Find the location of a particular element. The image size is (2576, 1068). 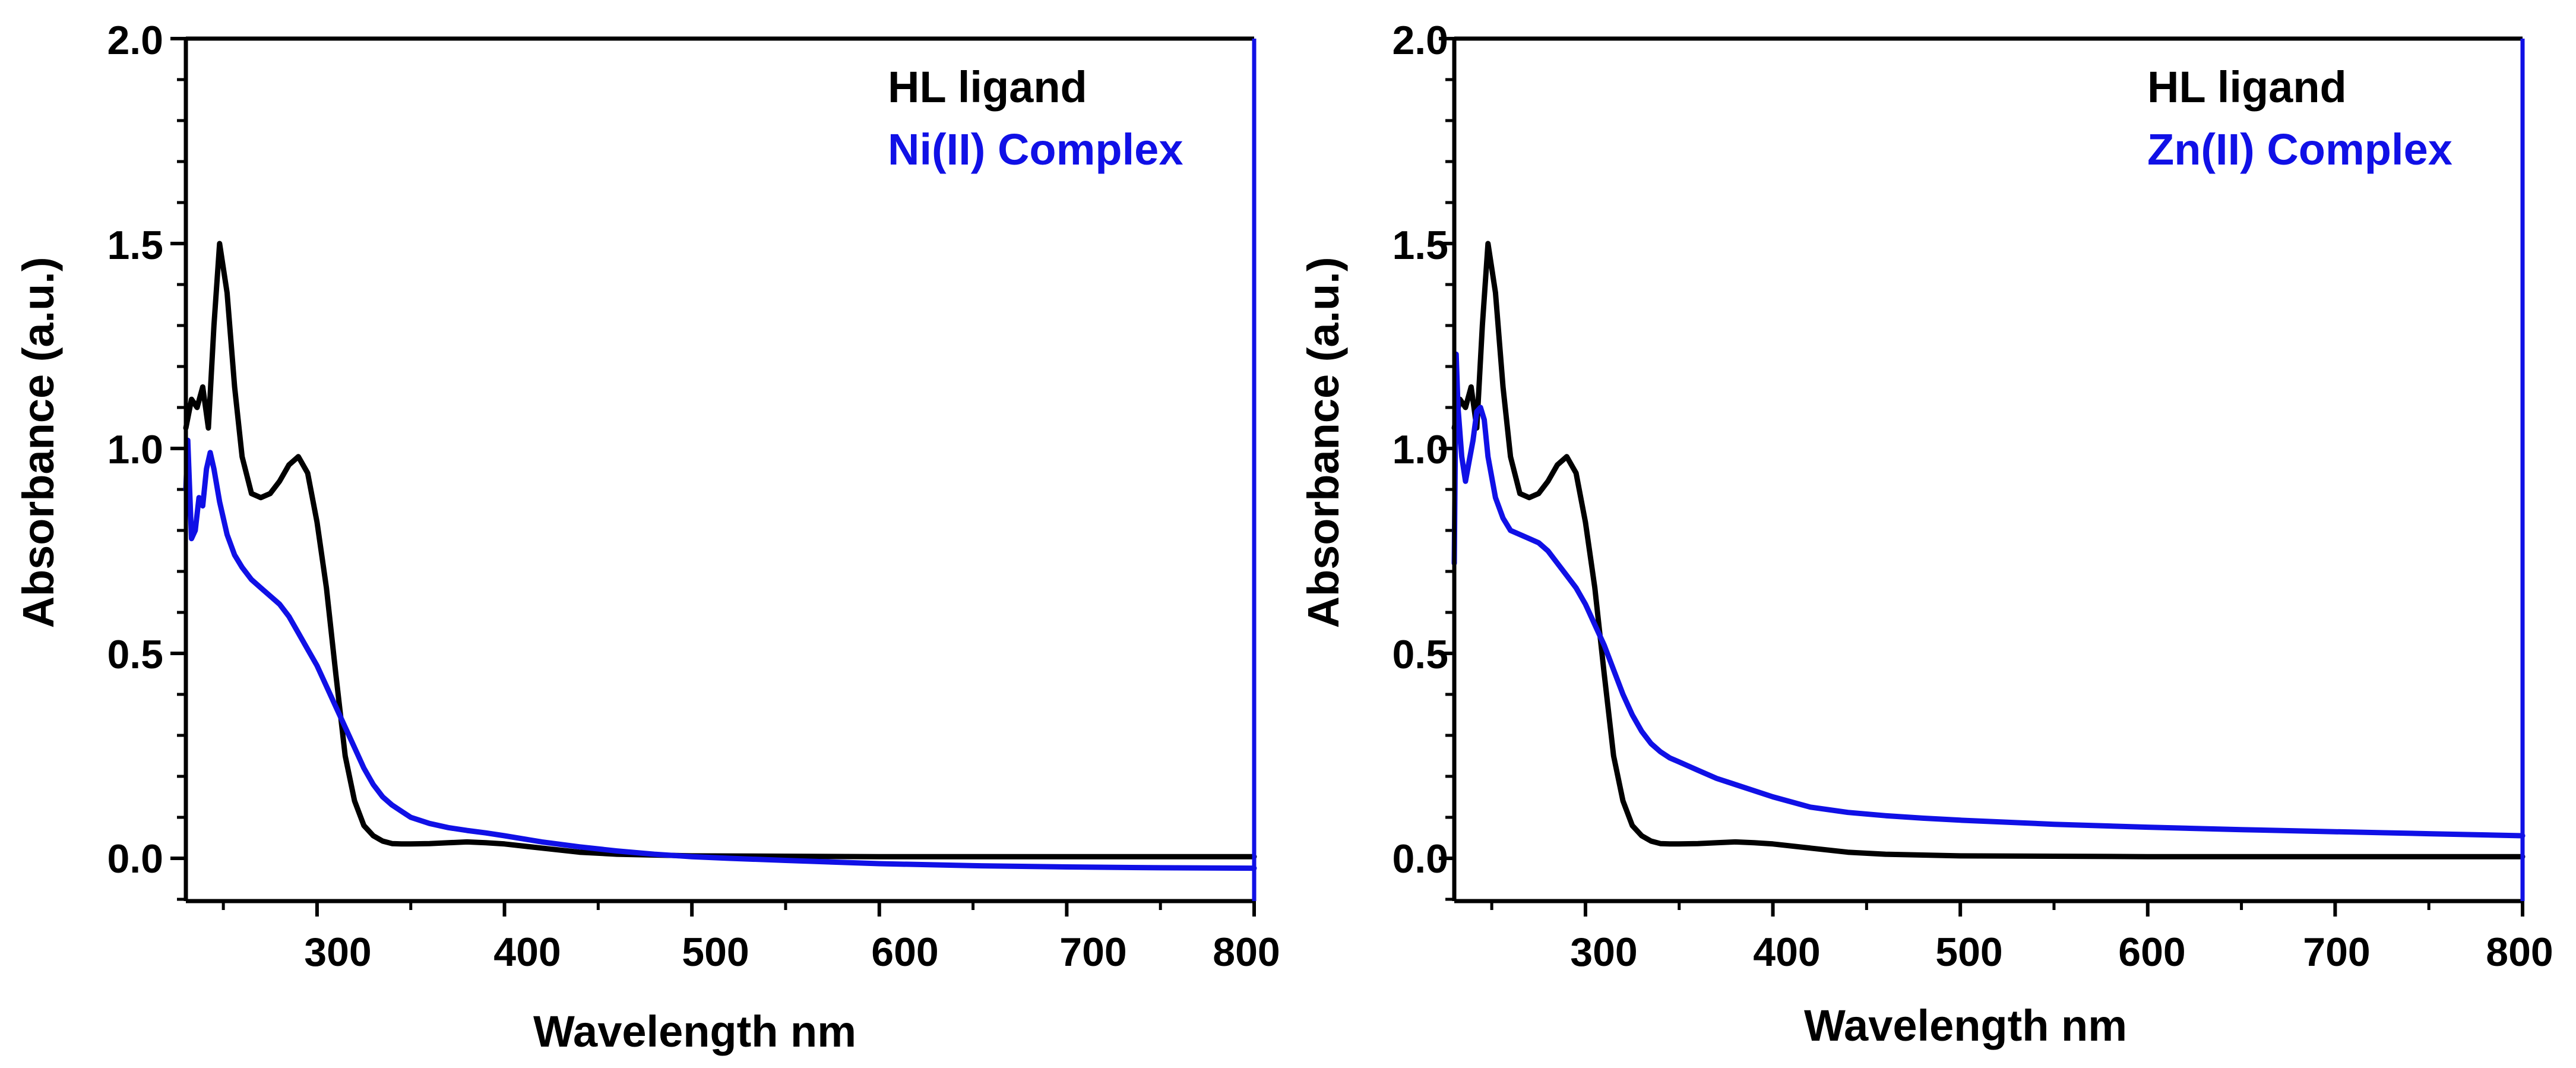

left-xtick-label: 800 is located at coordinates (1246, 952).